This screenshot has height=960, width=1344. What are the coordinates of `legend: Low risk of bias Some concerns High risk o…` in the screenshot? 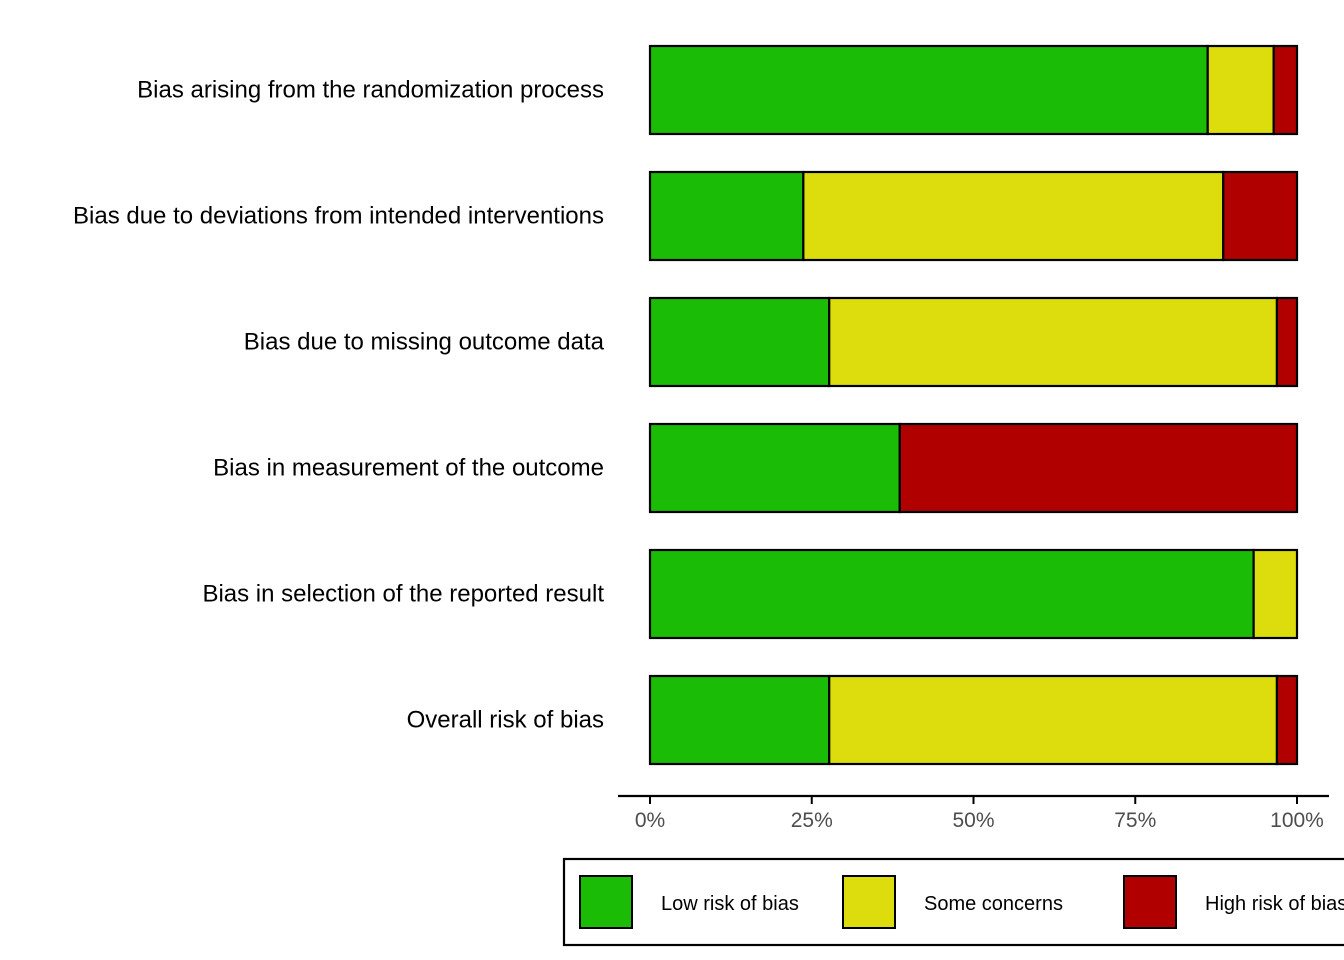 It's located at (953, 902).